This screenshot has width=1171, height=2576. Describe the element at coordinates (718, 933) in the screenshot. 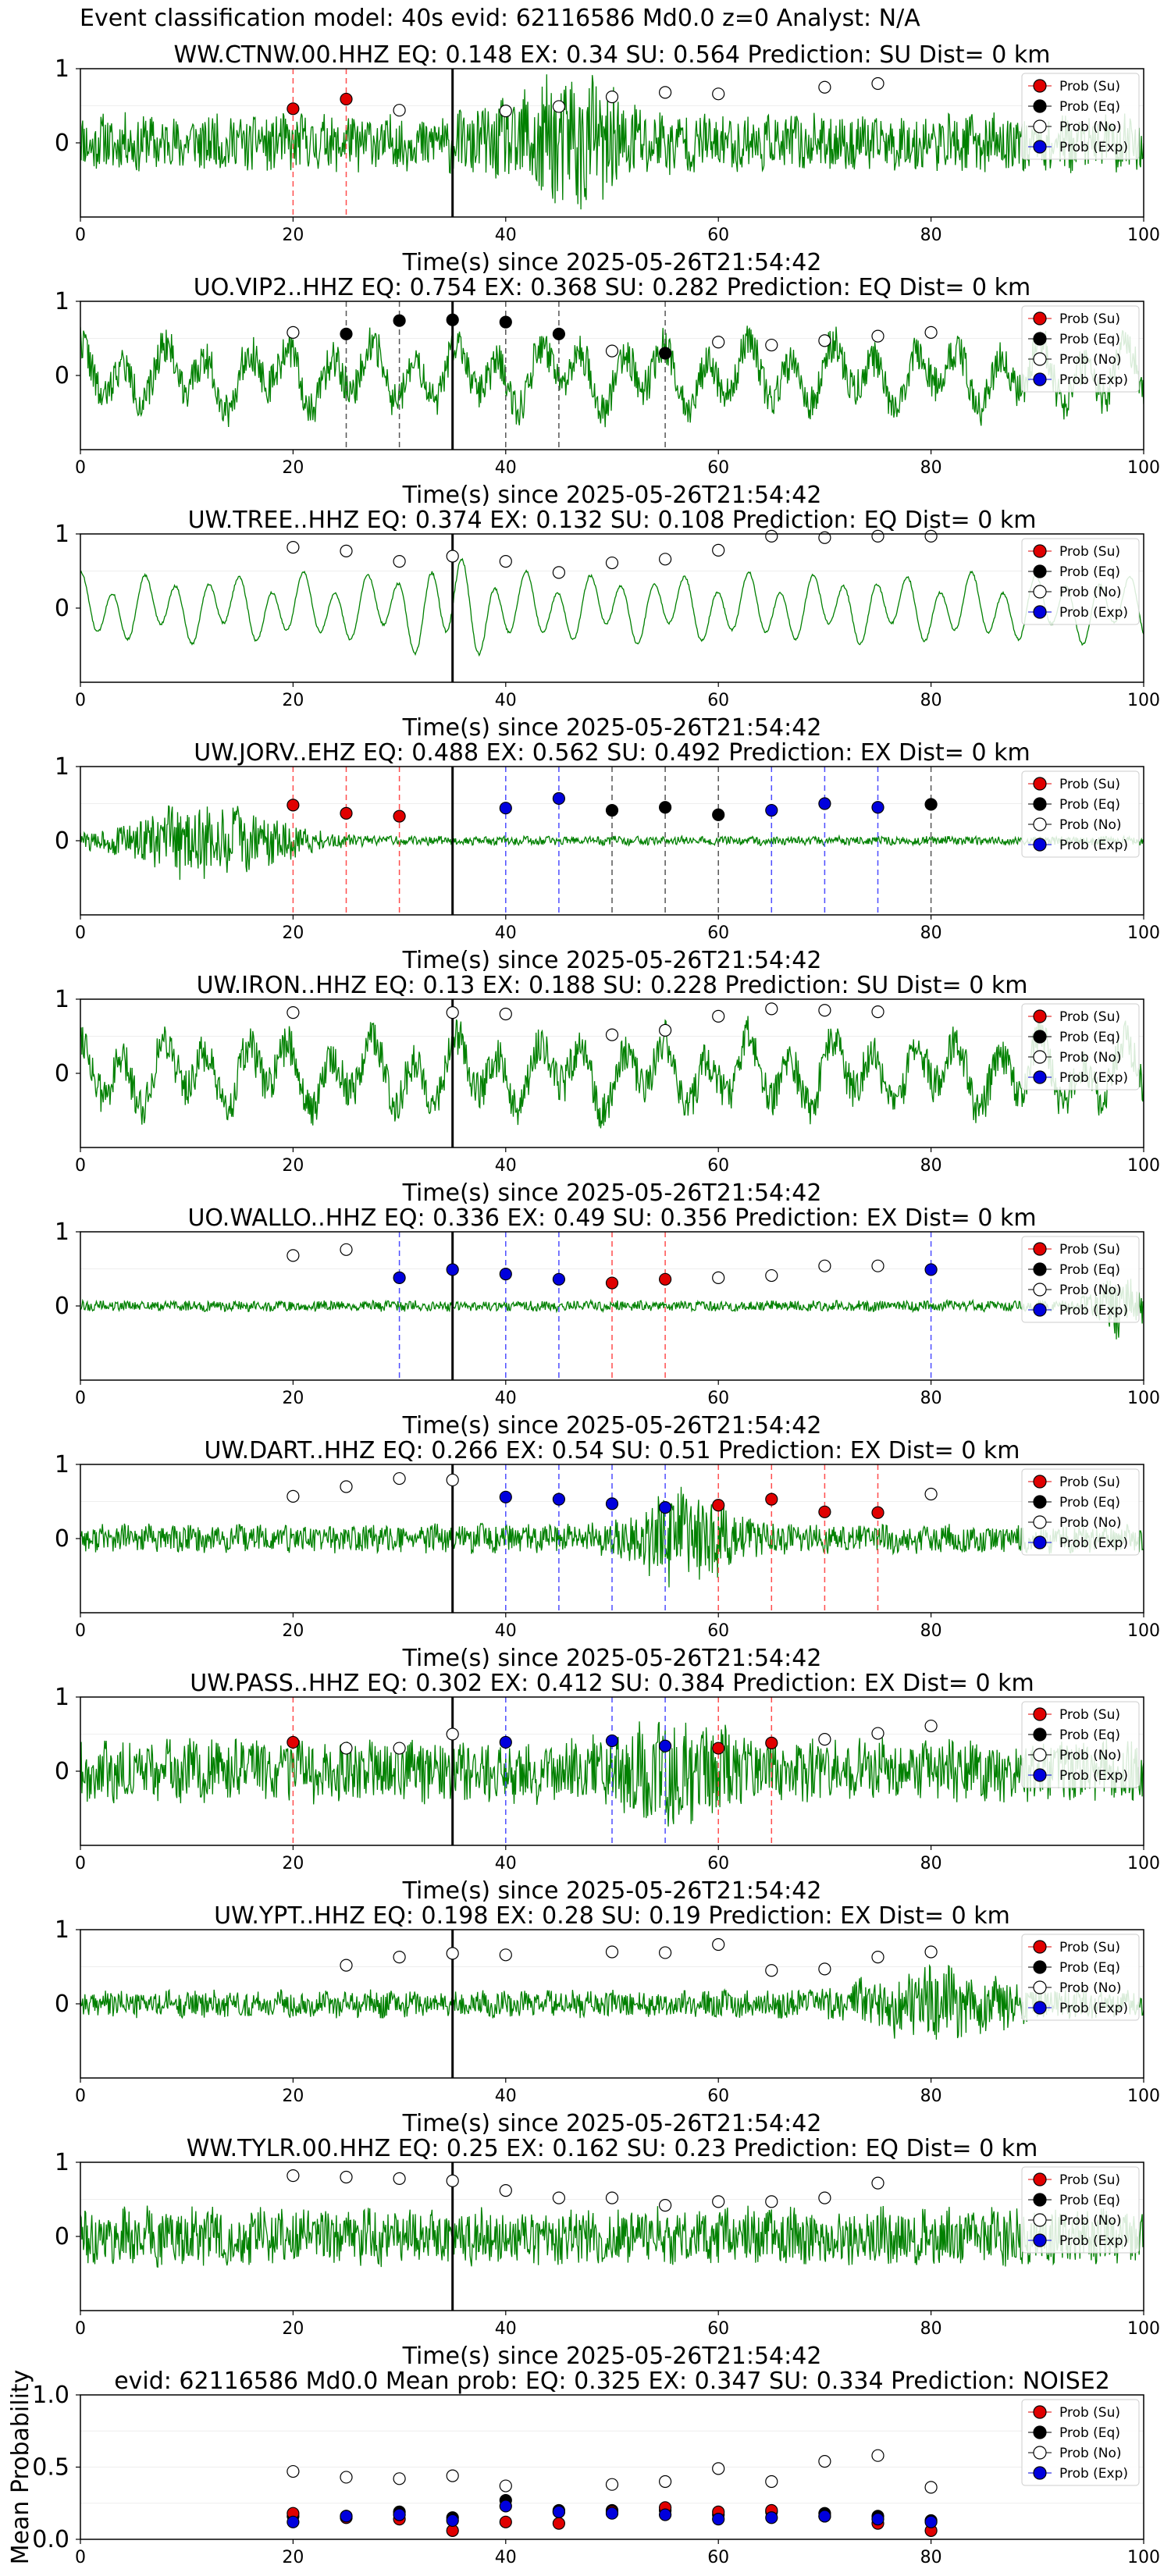

I see `x-tick-label: 60` at that location.